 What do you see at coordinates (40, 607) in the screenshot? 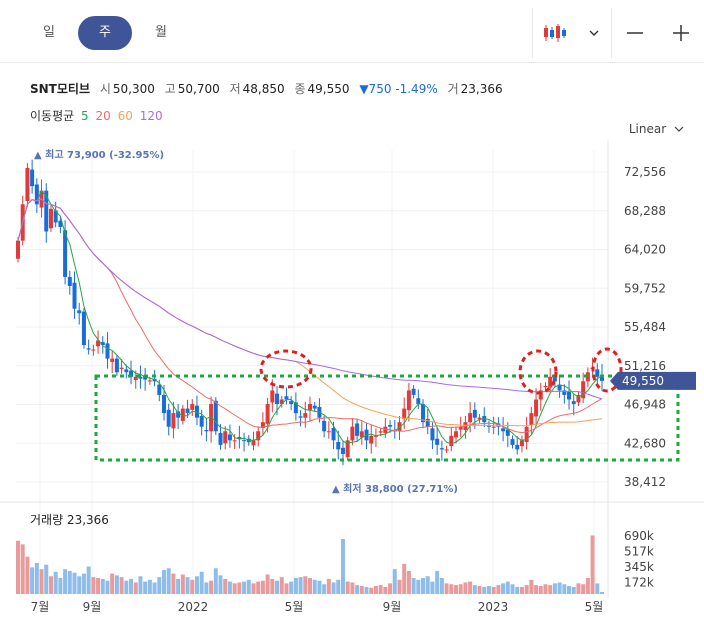
I see `x-tick-label: 7월` at bounding box center [40, 607].